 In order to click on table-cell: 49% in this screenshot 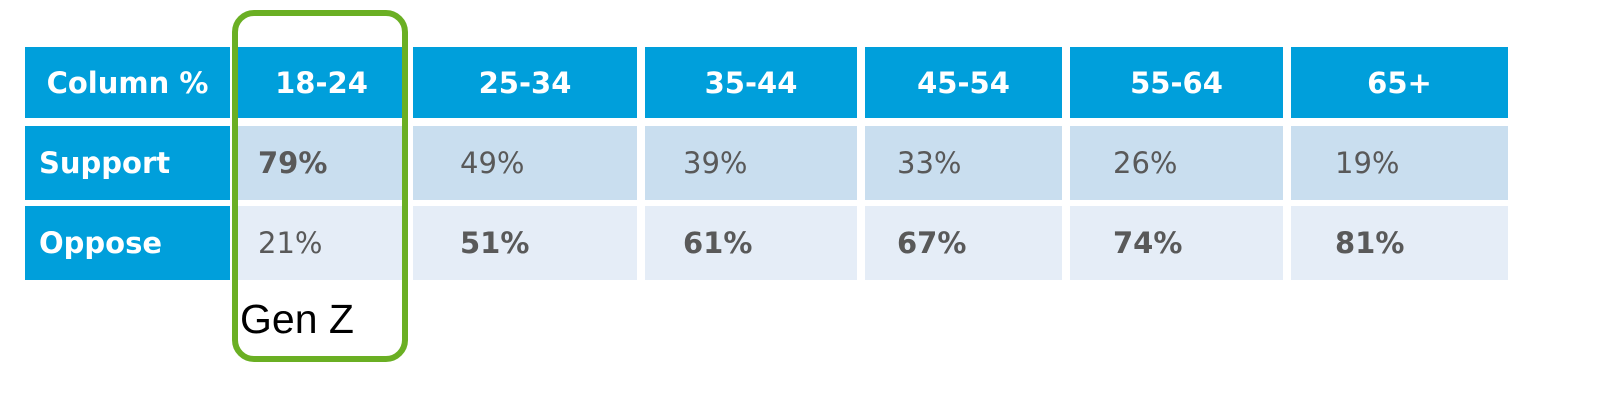, I will do `click(525, 163)`.